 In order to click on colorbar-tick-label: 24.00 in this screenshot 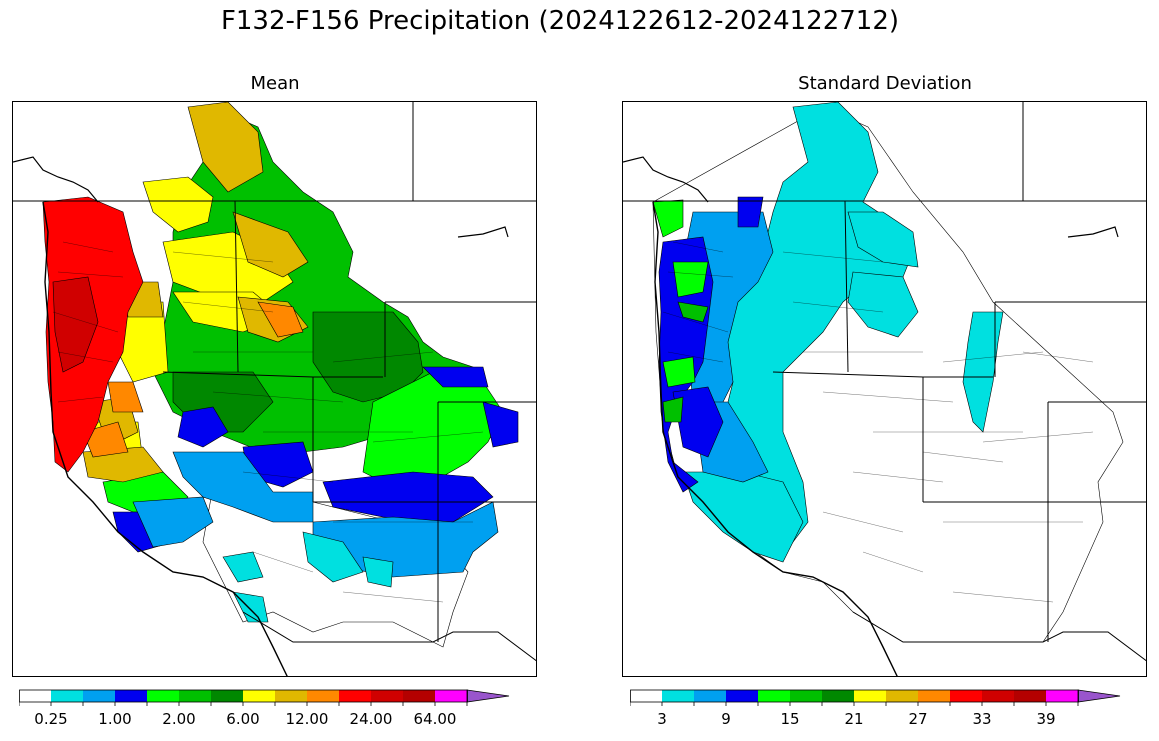, I will do `click(371, 719)`.